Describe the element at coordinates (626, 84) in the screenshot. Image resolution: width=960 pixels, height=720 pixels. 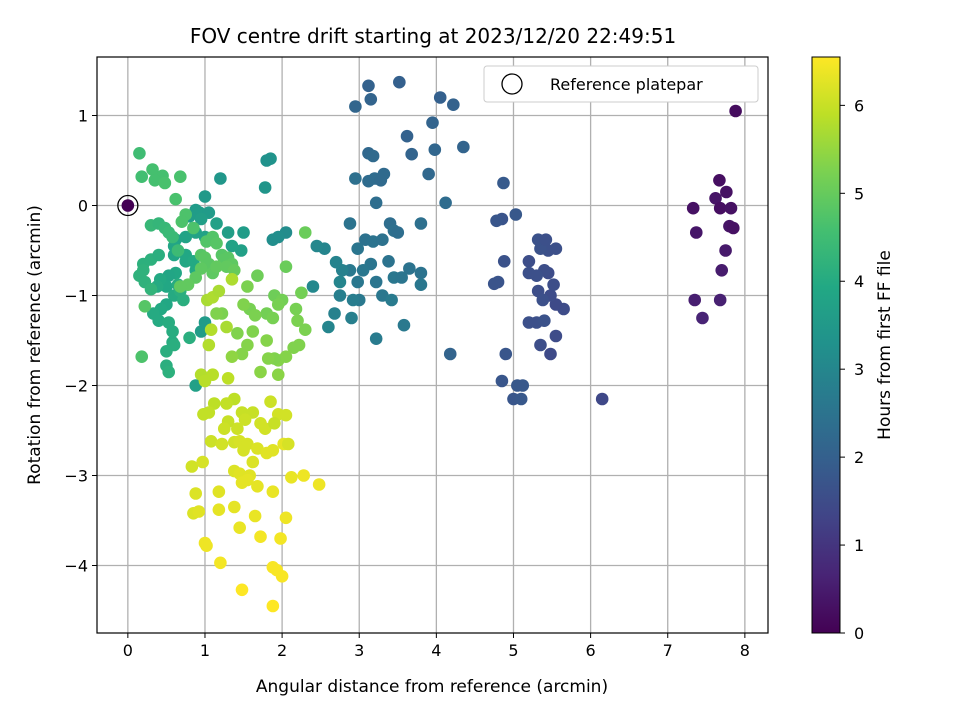
I see `legend-label: Reference platepar` at that location.